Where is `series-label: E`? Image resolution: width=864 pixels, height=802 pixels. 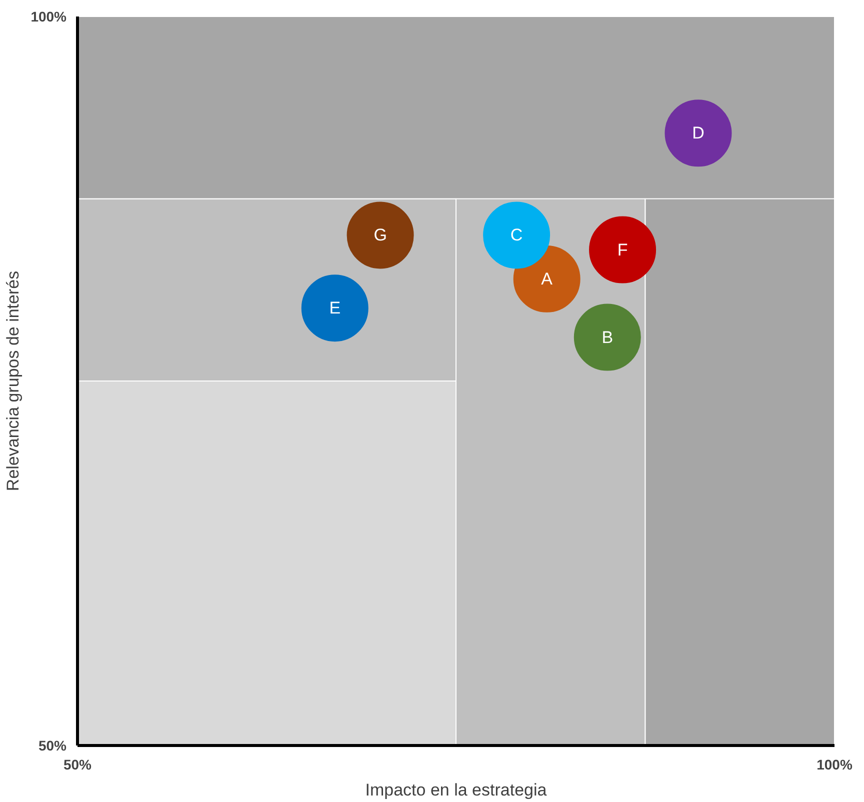
series-label: E is located at coordinates (335, 308).